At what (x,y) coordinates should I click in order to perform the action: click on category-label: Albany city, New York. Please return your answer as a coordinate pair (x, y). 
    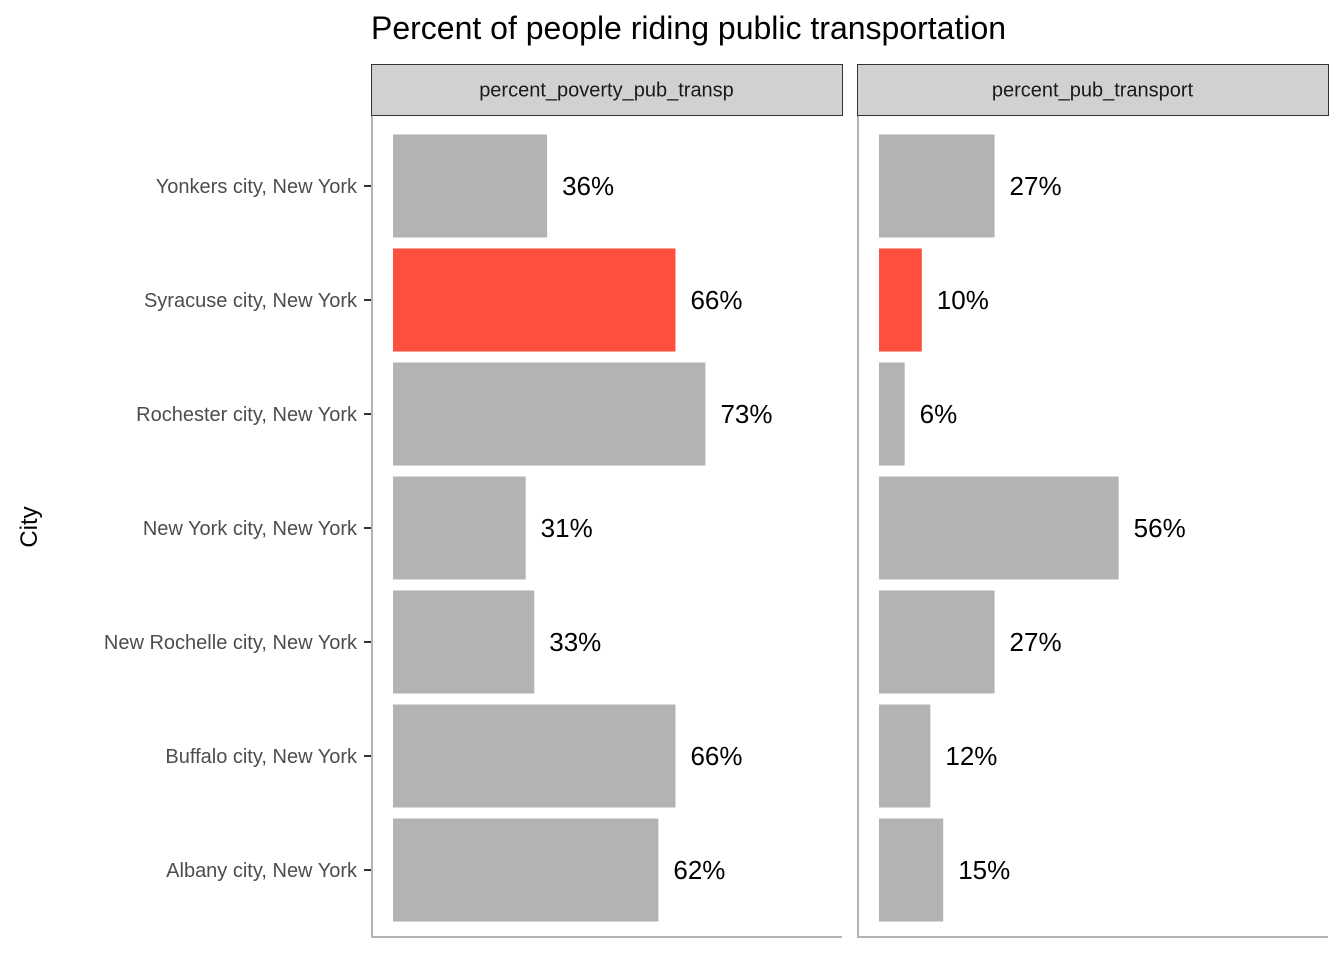
    Looking at the image, I should click on (262, 871).